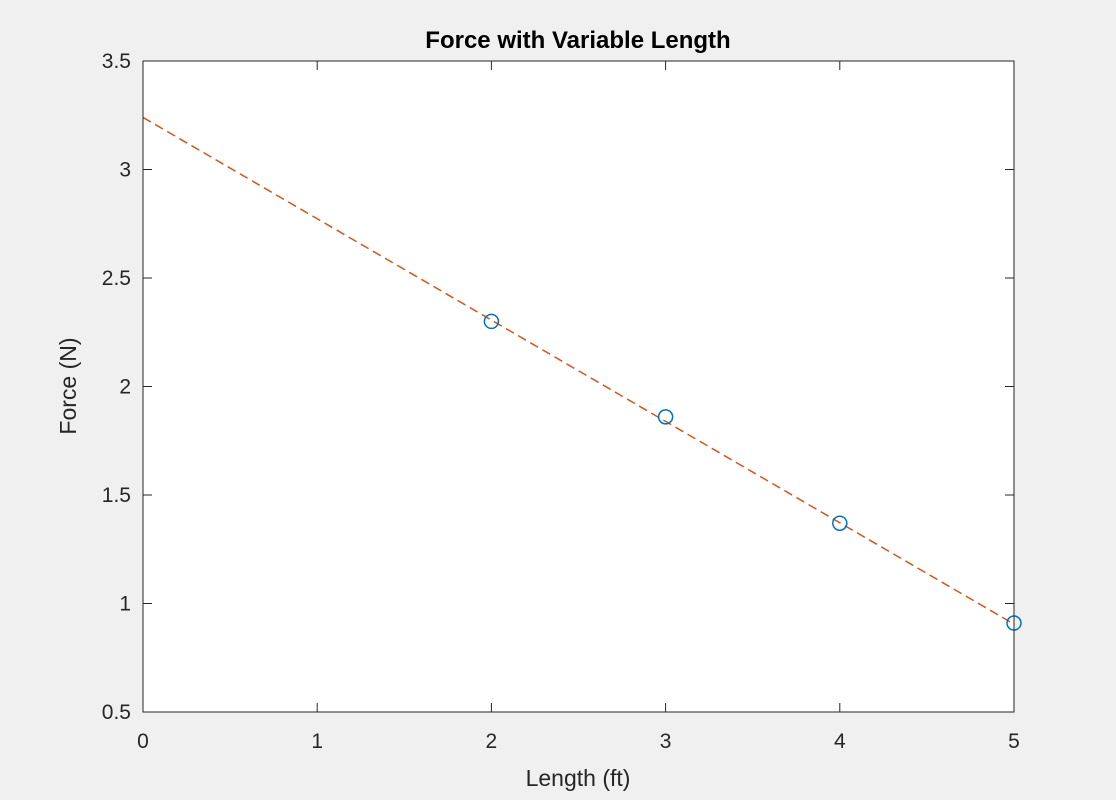  What do you see at coordinates (492, 741) in the screenshot?
I see `x-tick-label: 2` at bounding box center [492, 741].